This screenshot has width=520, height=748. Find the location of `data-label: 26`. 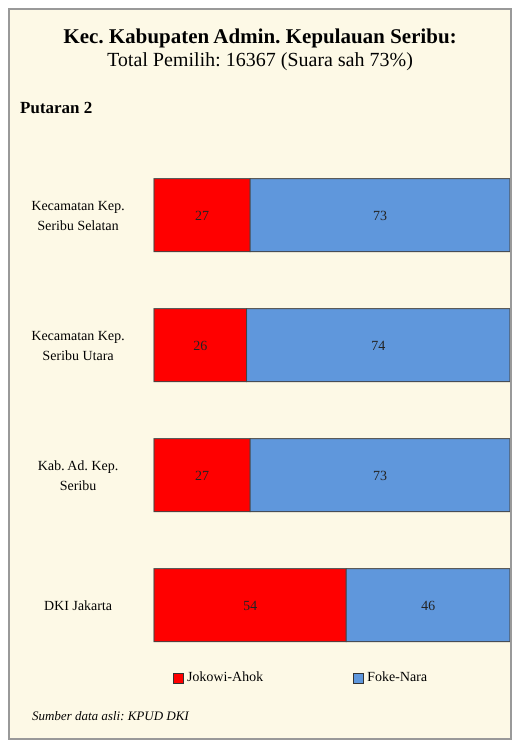

data-label: 26 is located at coordinates (200, 346).